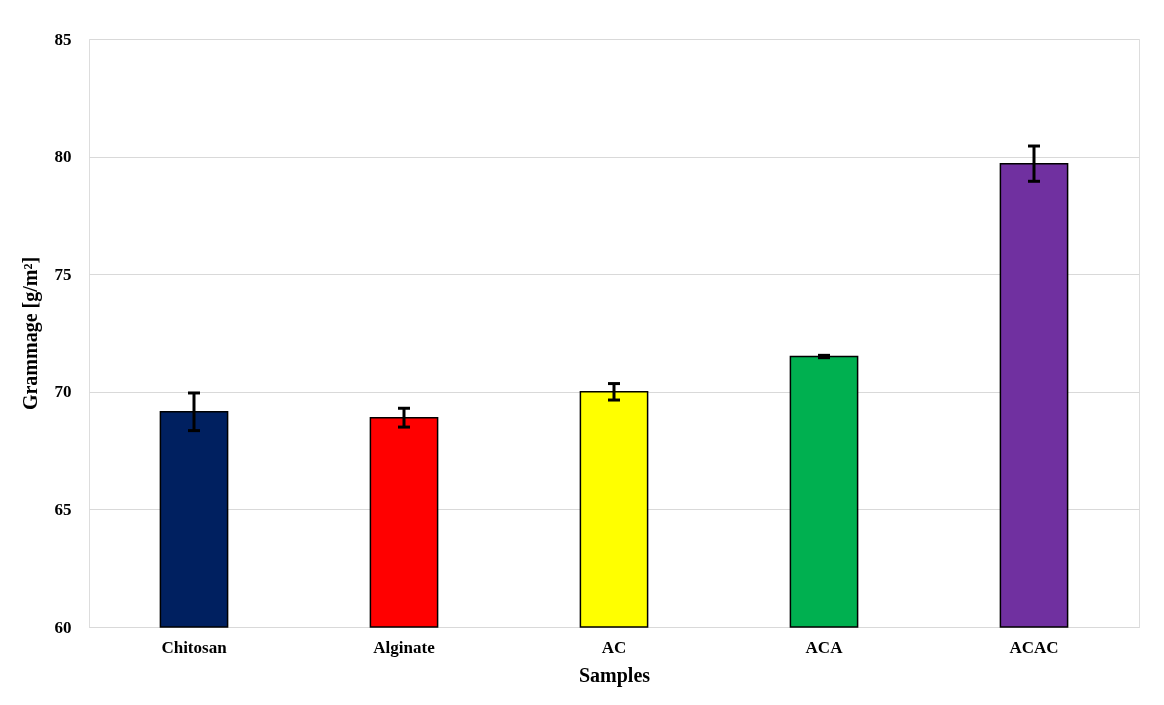 Image resolution: width=1164 pixels, height=705 pixels. What do you see at coordinates (63, 157) in the screenshot?
I see `y-tick-label: 80` at bounding box center [63, 157].